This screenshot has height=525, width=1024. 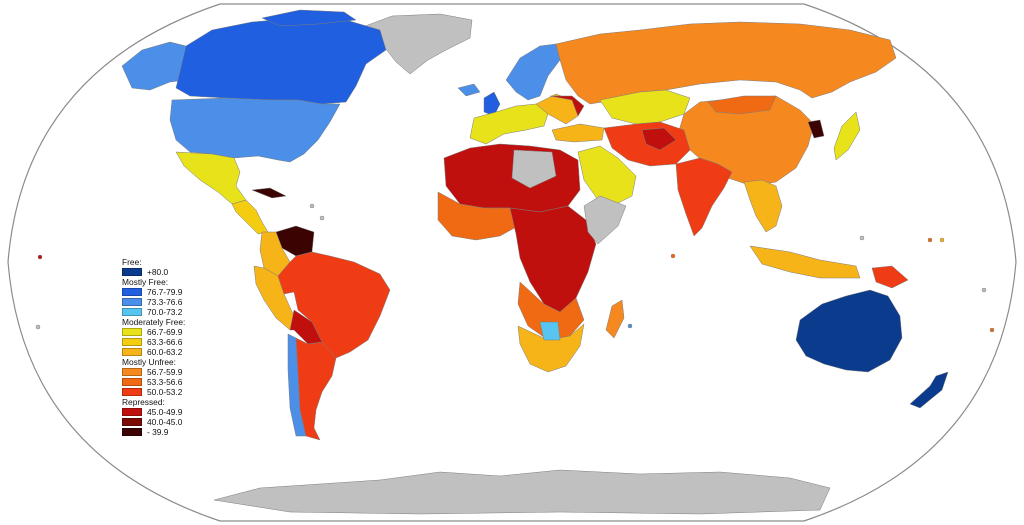 I want to click on legend-row: 56.7-59.9, so click(x=172, y=372).